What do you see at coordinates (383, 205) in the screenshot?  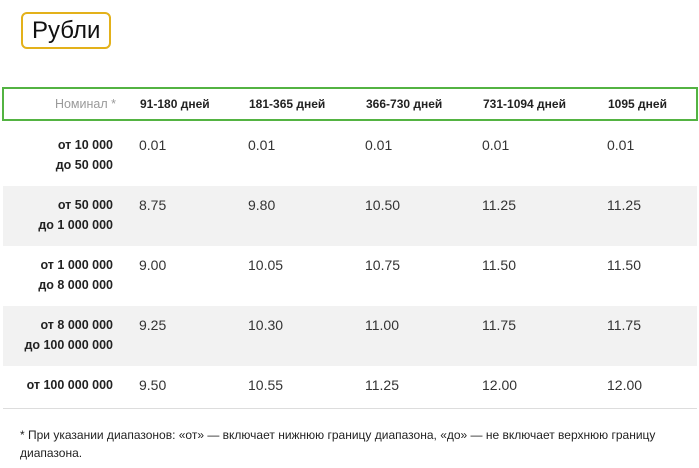 I see `rate-cell: 10.50` at bounding box center [383, 205].